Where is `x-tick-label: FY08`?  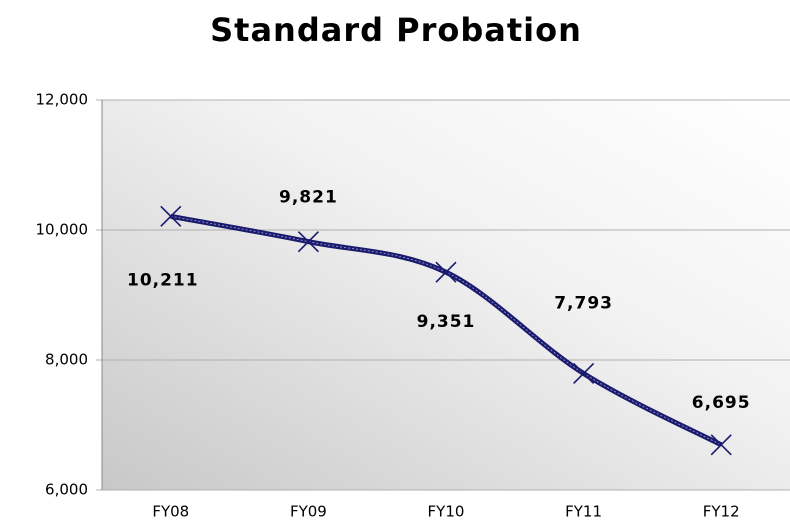
x-tick-label: FY08 is located at coordinates (170, 512).